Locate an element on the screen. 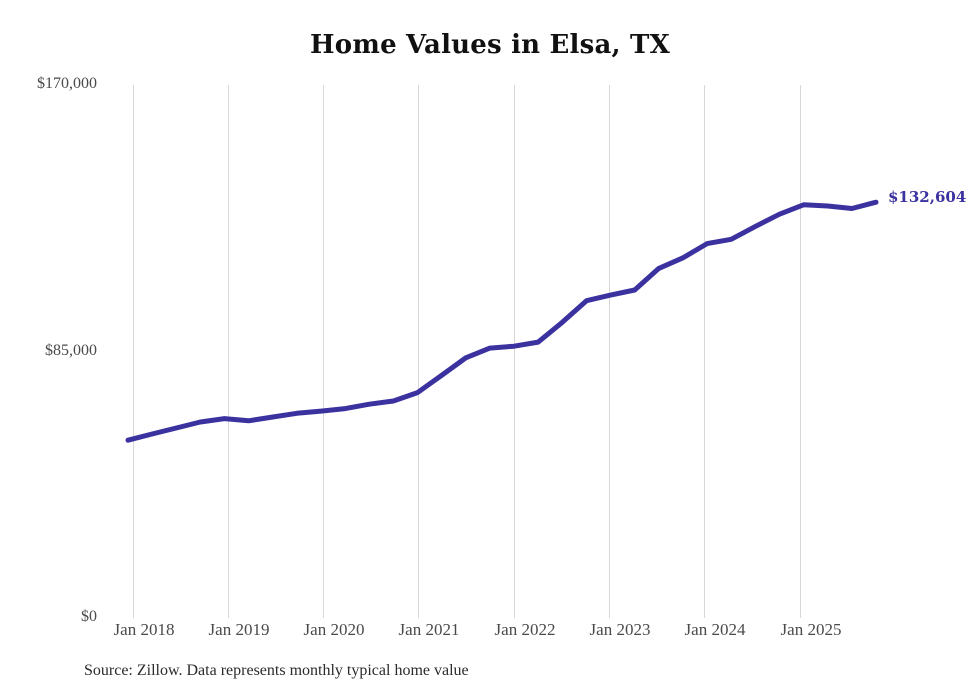 This screenshot has width=980, height=699. x-axis-tick-jan-2023: Jan 2023 is located at coordinates (620, 629).